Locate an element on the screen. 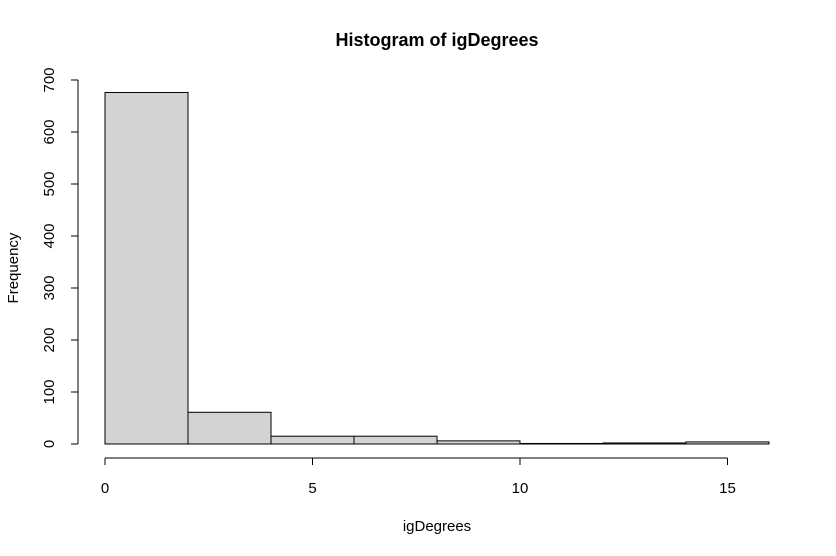  x-tick-label-0: 0 is located at coordinates (105, 488).